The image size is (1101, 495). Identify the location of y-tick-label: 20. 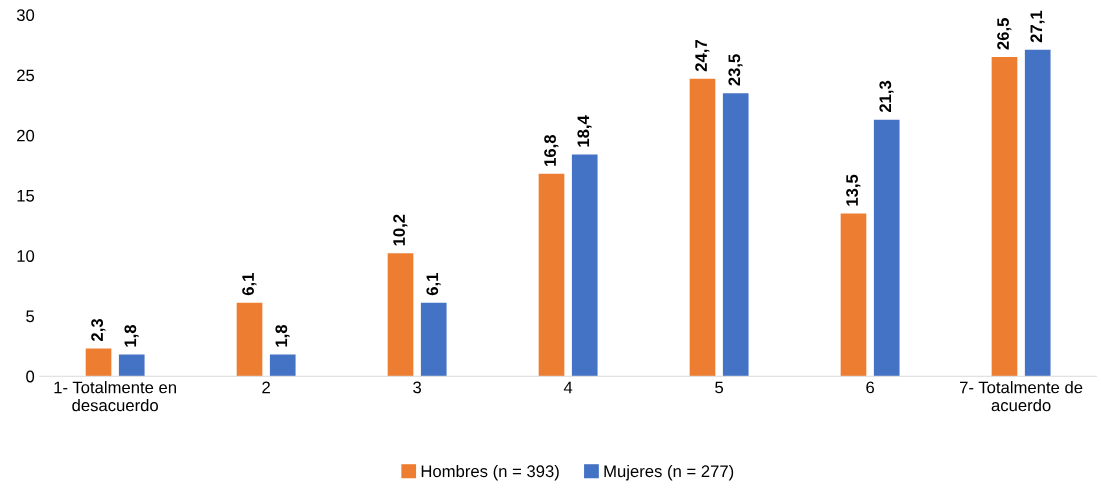
(26, 135).